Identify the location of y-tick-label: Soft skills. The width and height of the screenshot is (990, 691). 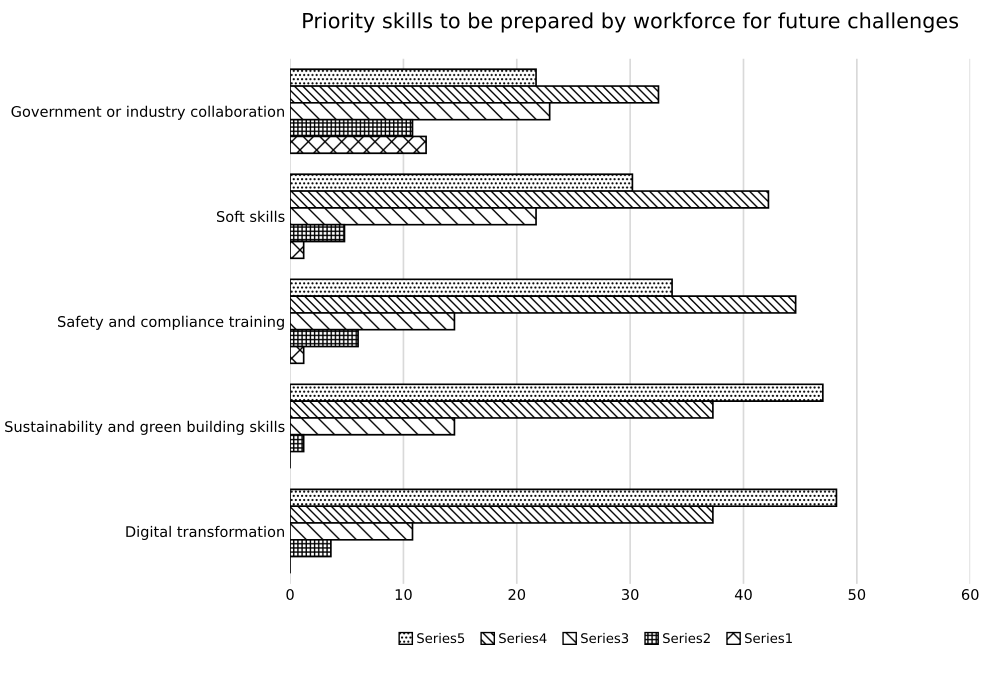
(250, 216).